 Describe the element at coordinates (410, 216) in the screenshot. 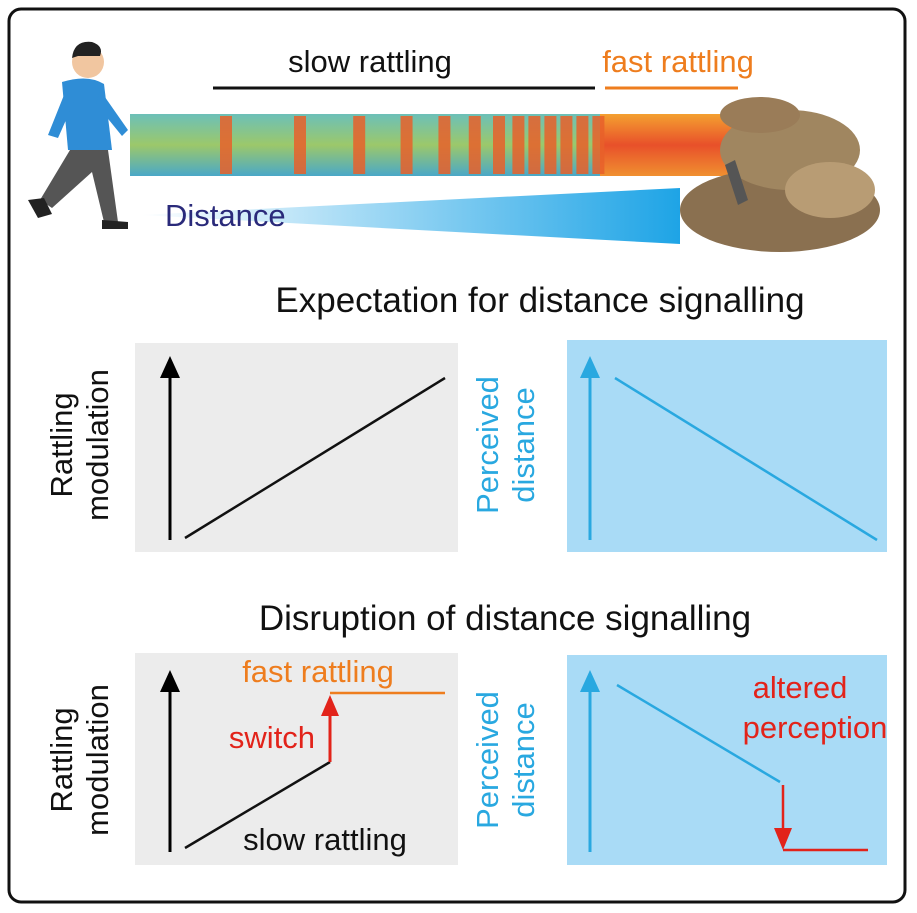

I see `distance-wedge` at that location.